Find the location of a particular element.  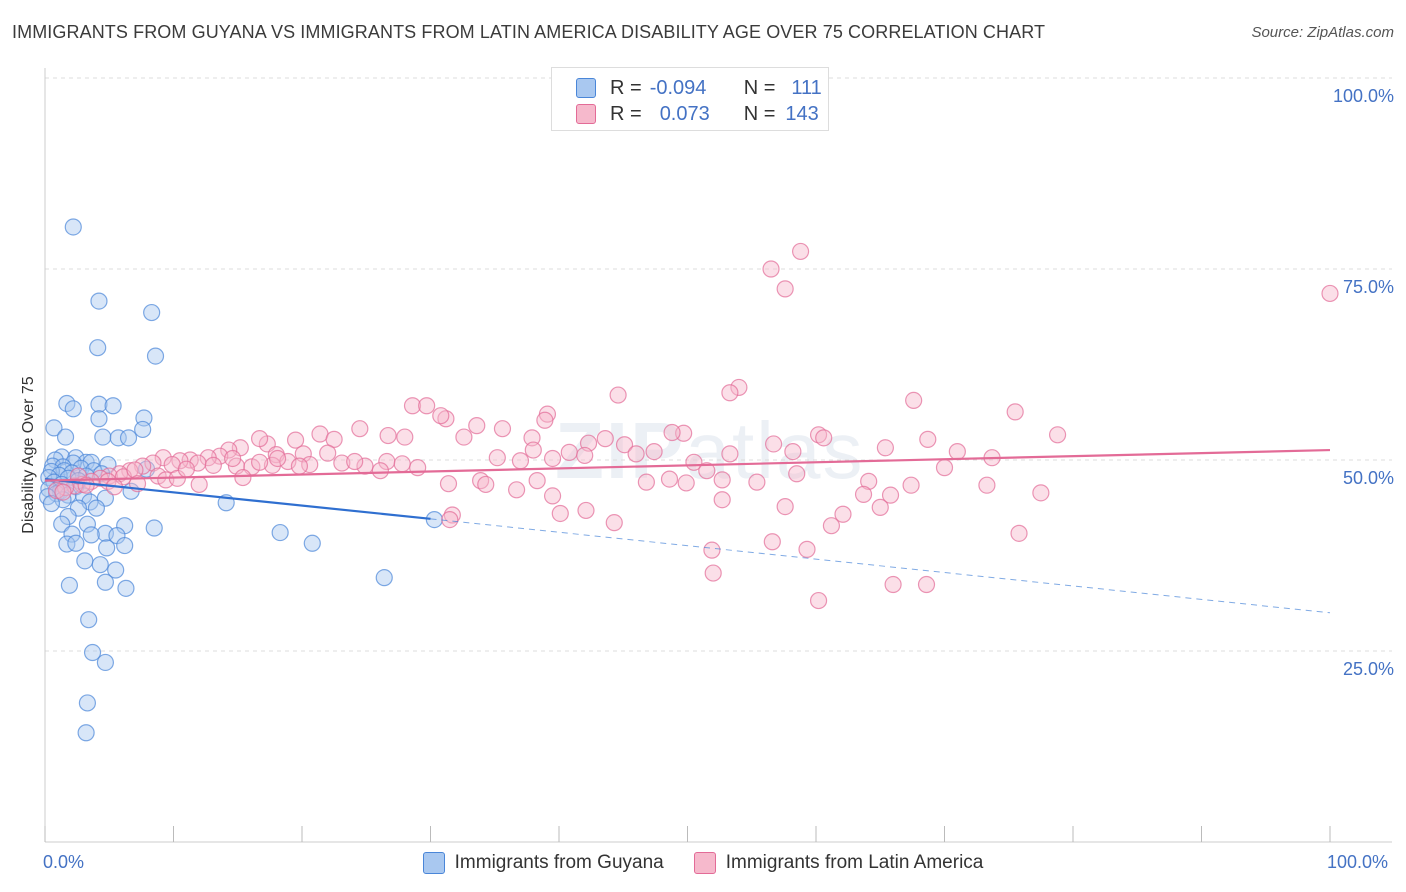

x-tick-label-max: 100.0% is located at coordinates (1358, 862).